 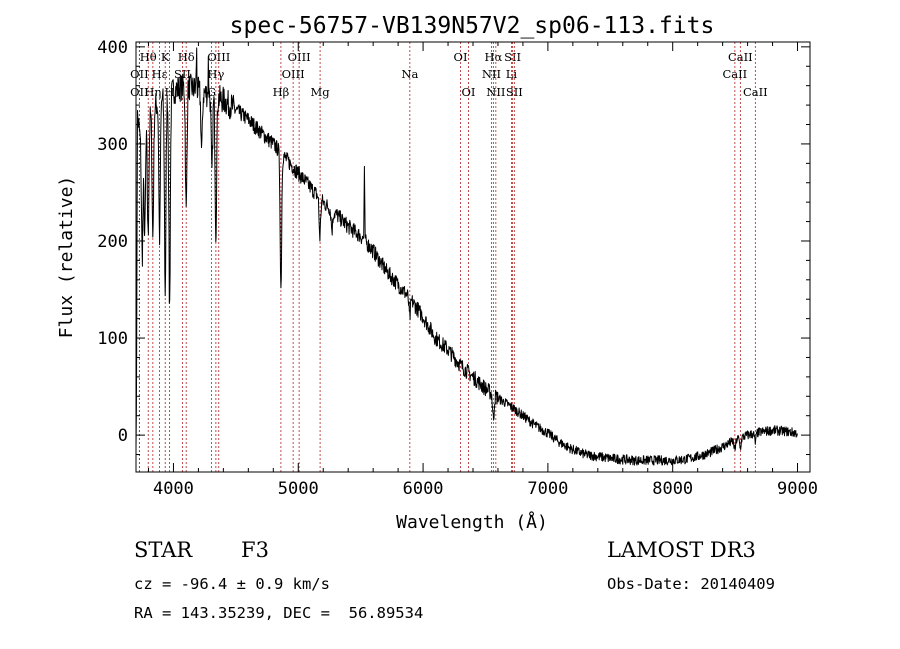 What do you see at coordinates (672, 489) in the screenshot?
I see `x-tick-label: 8000` at bounding box center [672, 489].